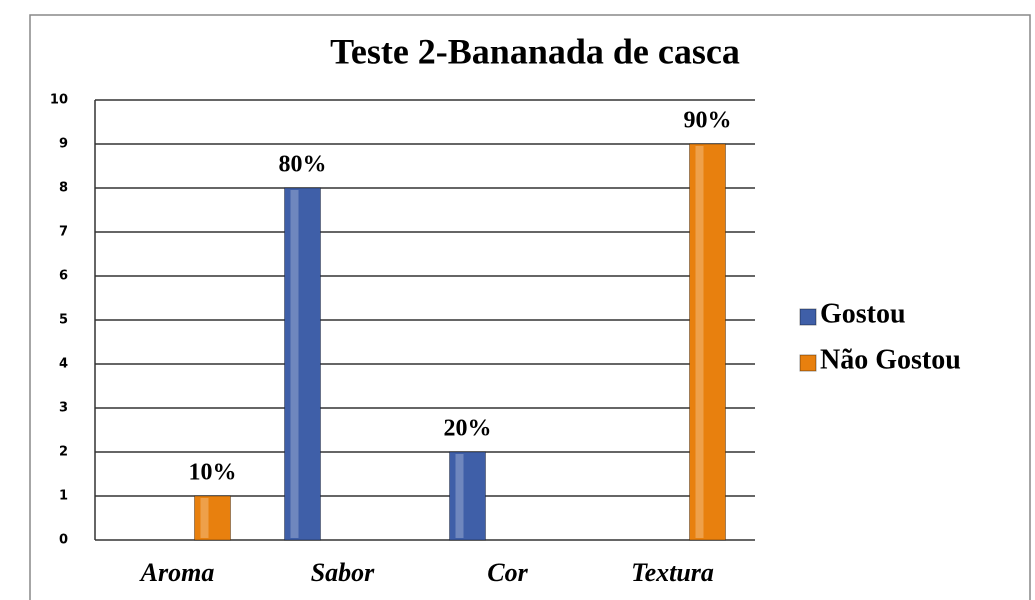  Describe the element at coordinates (59, 100) in the screenshot. I see `y-tick-label: 10` at that location.